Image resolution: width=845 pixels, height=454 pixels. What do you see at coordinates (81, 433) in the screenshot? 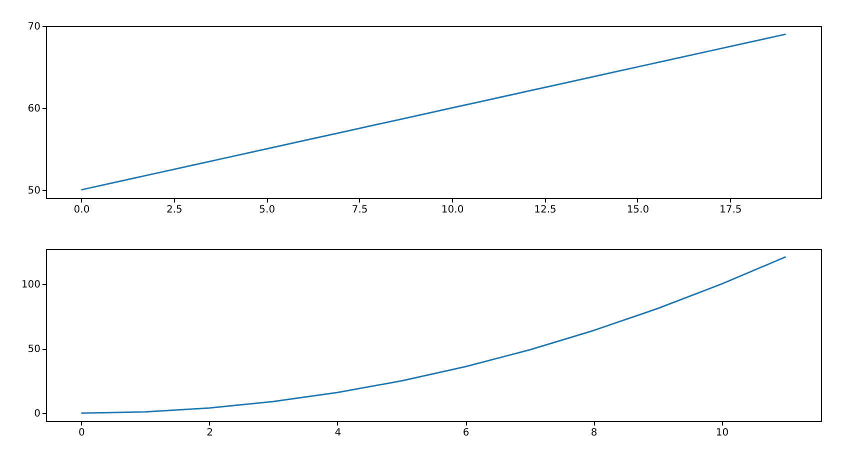
I see `x-tick-label: 0` at bounding box center [81, 433].